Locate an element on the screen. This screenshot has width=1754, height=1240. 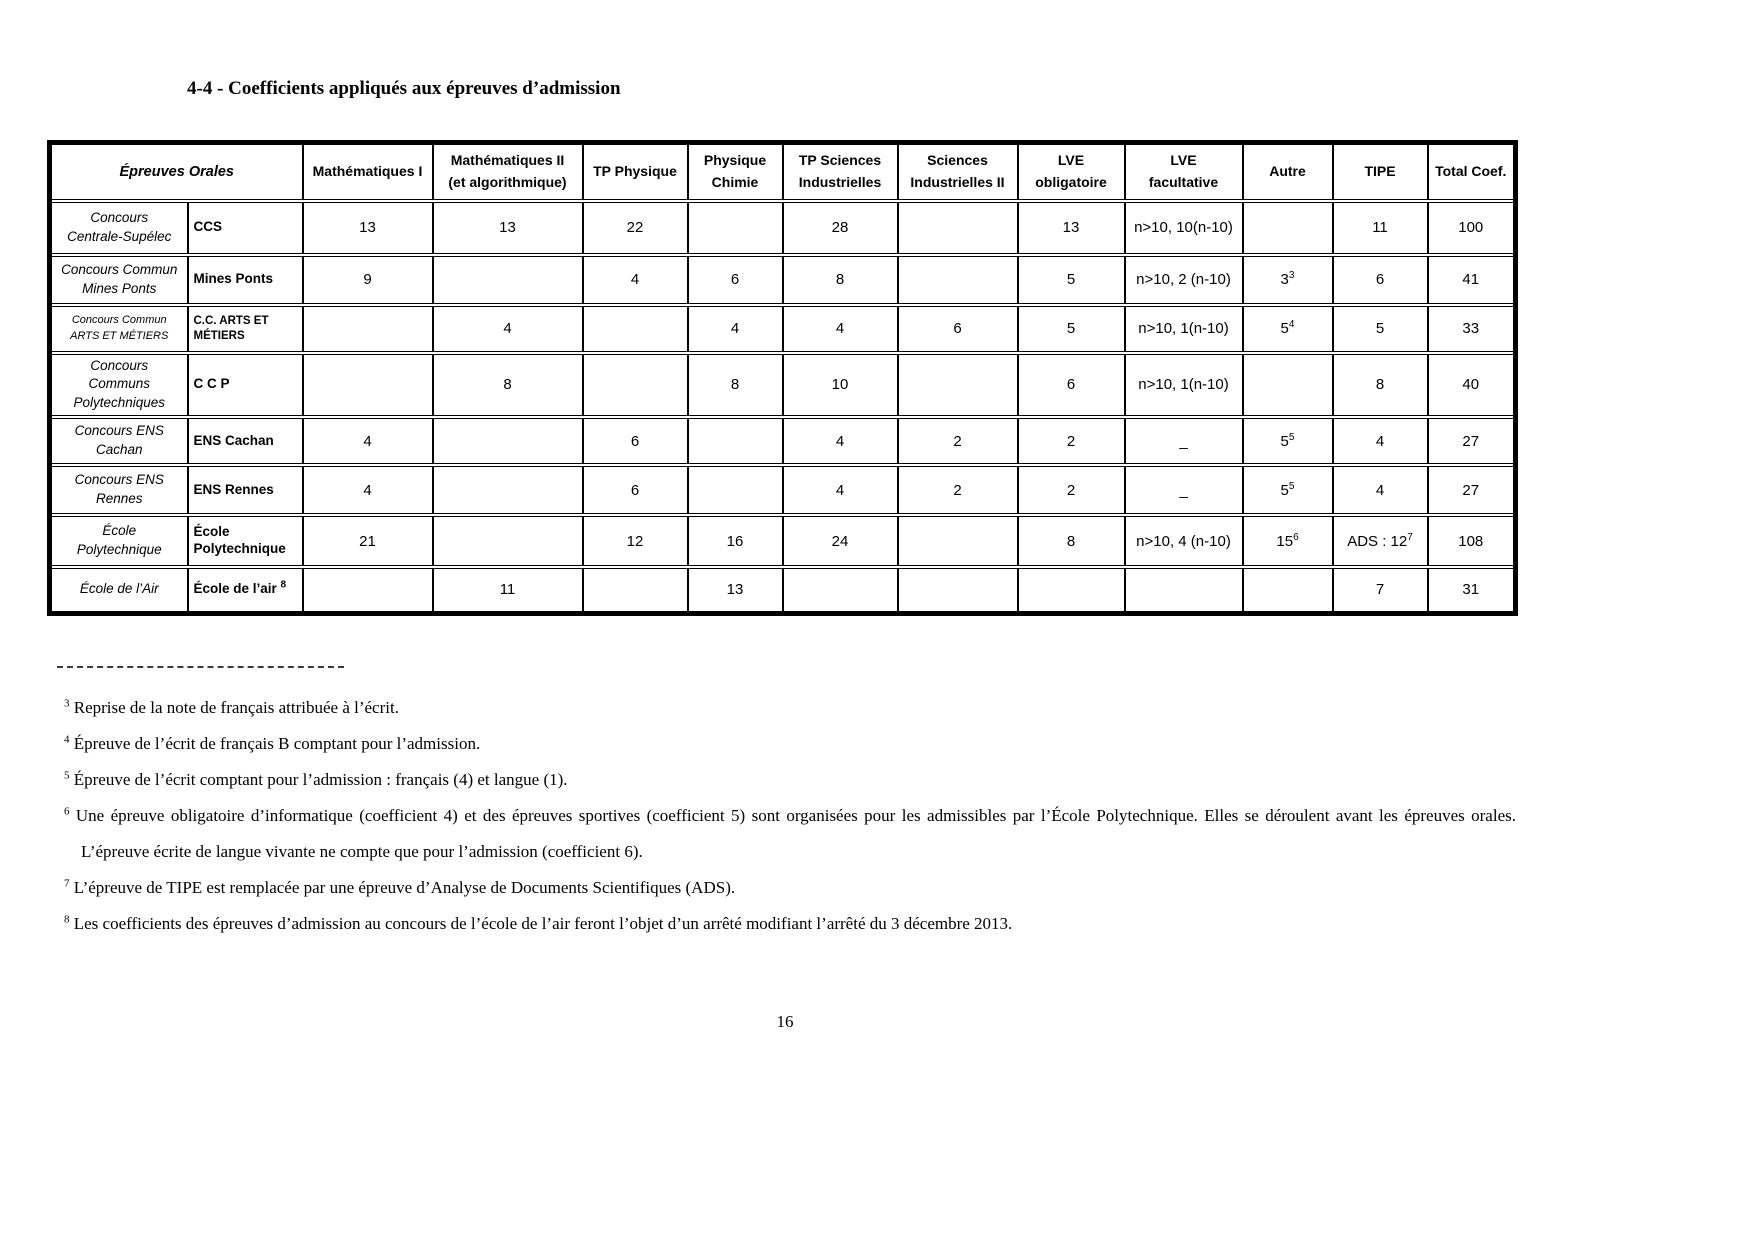
coef-cell: n>10, 10(n-10) is located at coordinates (1183, 227).